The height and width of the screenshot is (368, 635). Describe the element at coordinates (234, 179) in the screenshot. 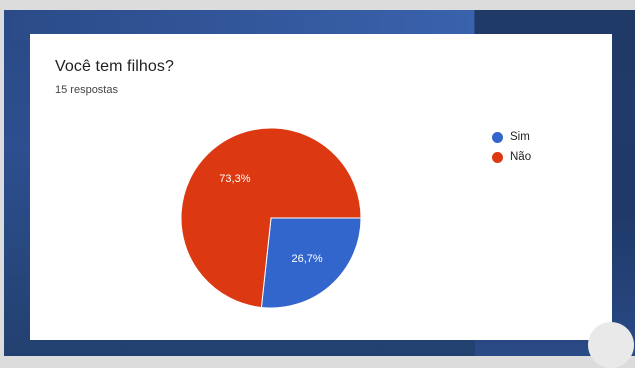

I see `pie-label-nao: 73,3%` at that location.